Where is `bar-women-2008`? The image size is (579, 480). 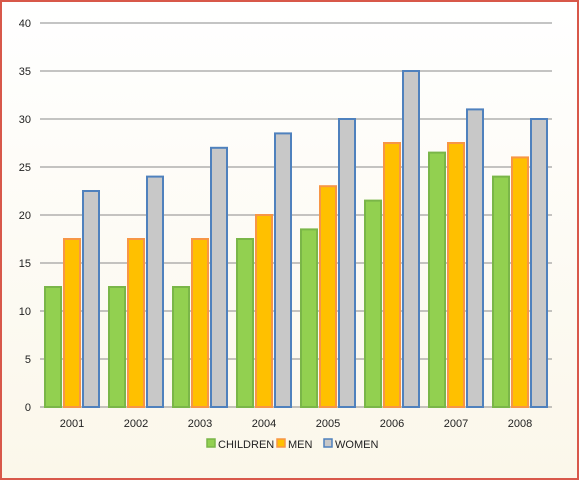 bar-women-2008 is located at coordinates (539, 263).